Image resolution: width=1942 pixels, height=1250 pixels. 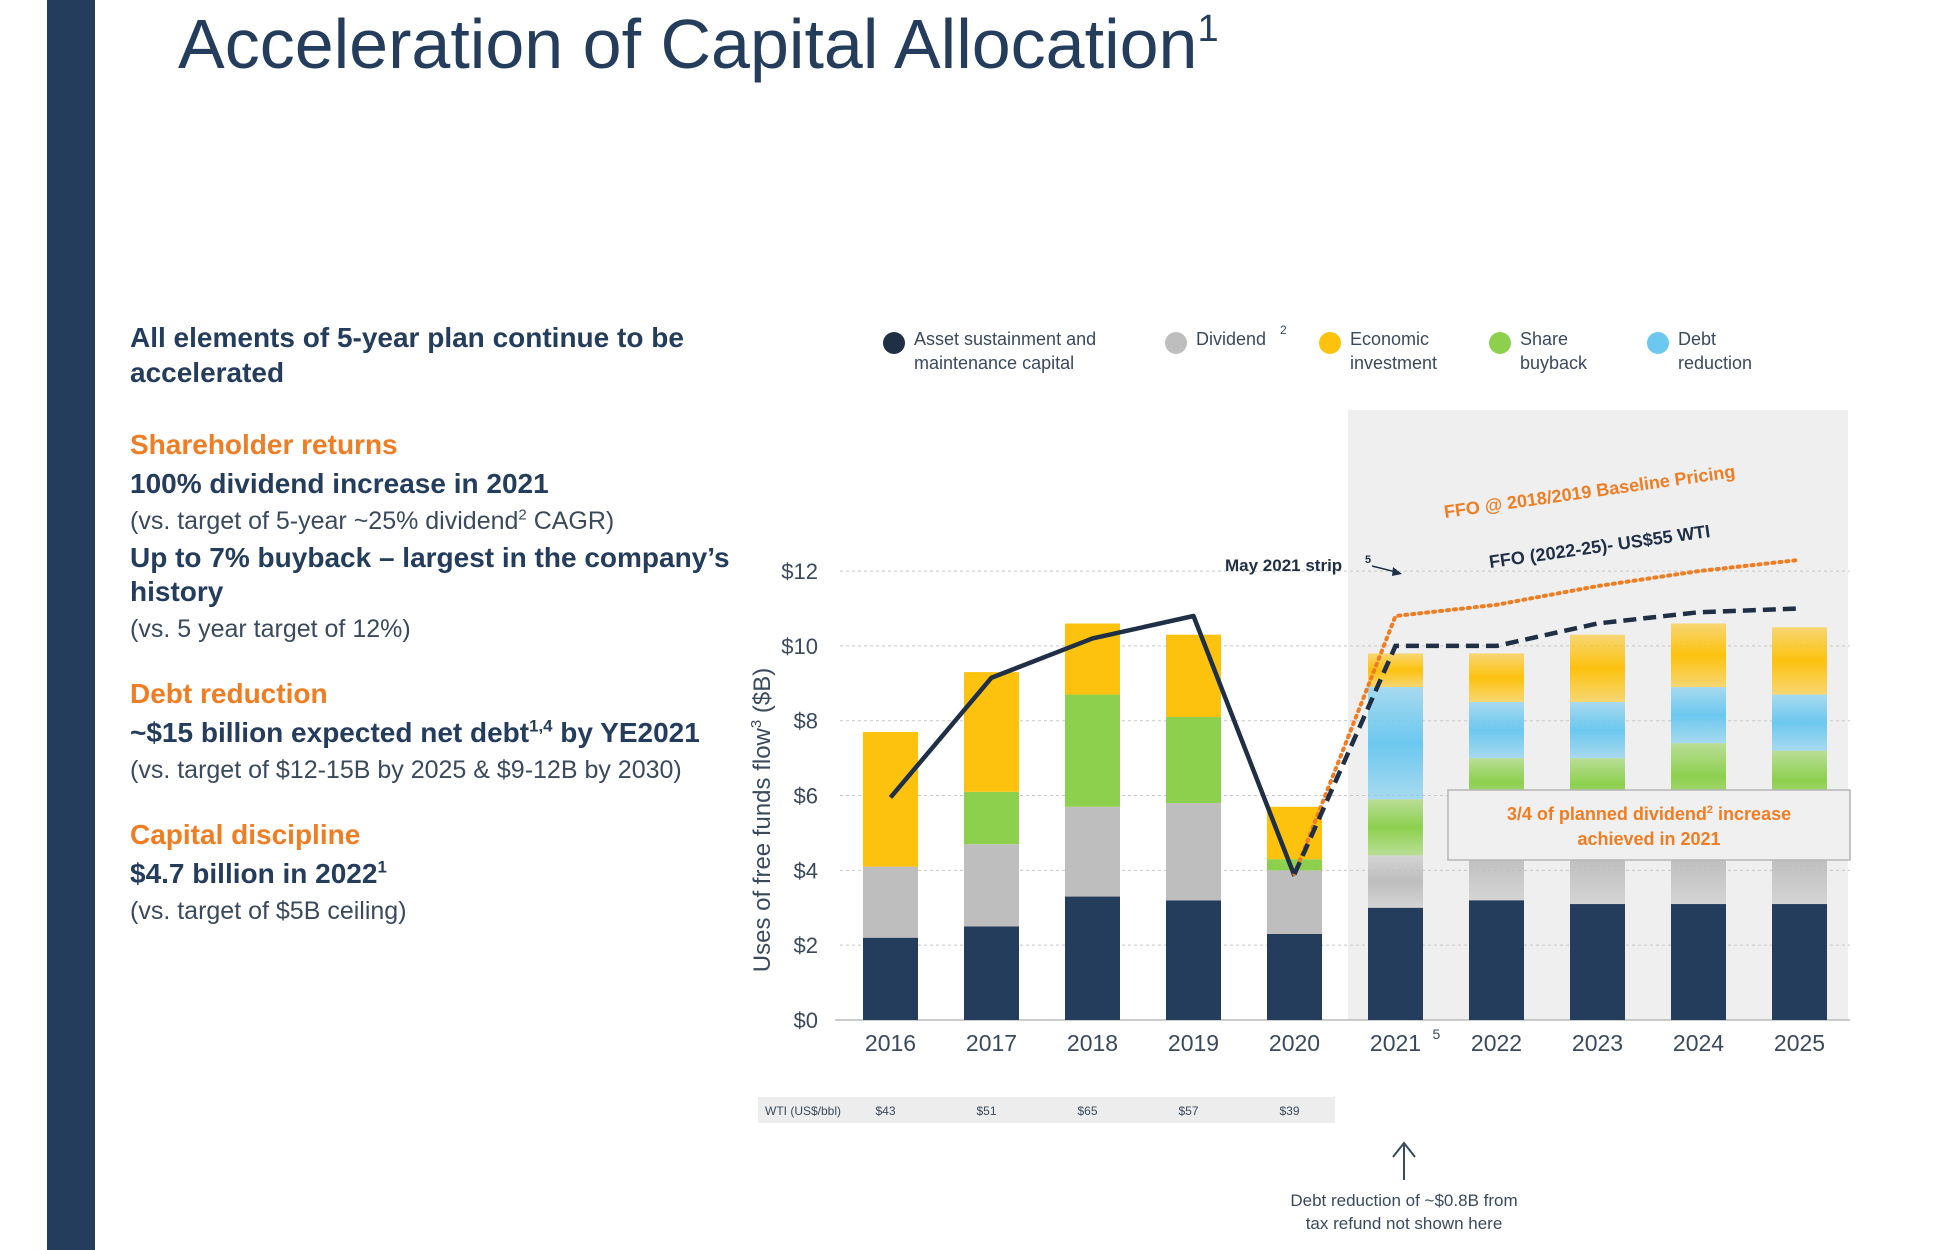 I want to click on x-tick-label: 2018, so click(x=1092, y=1043).